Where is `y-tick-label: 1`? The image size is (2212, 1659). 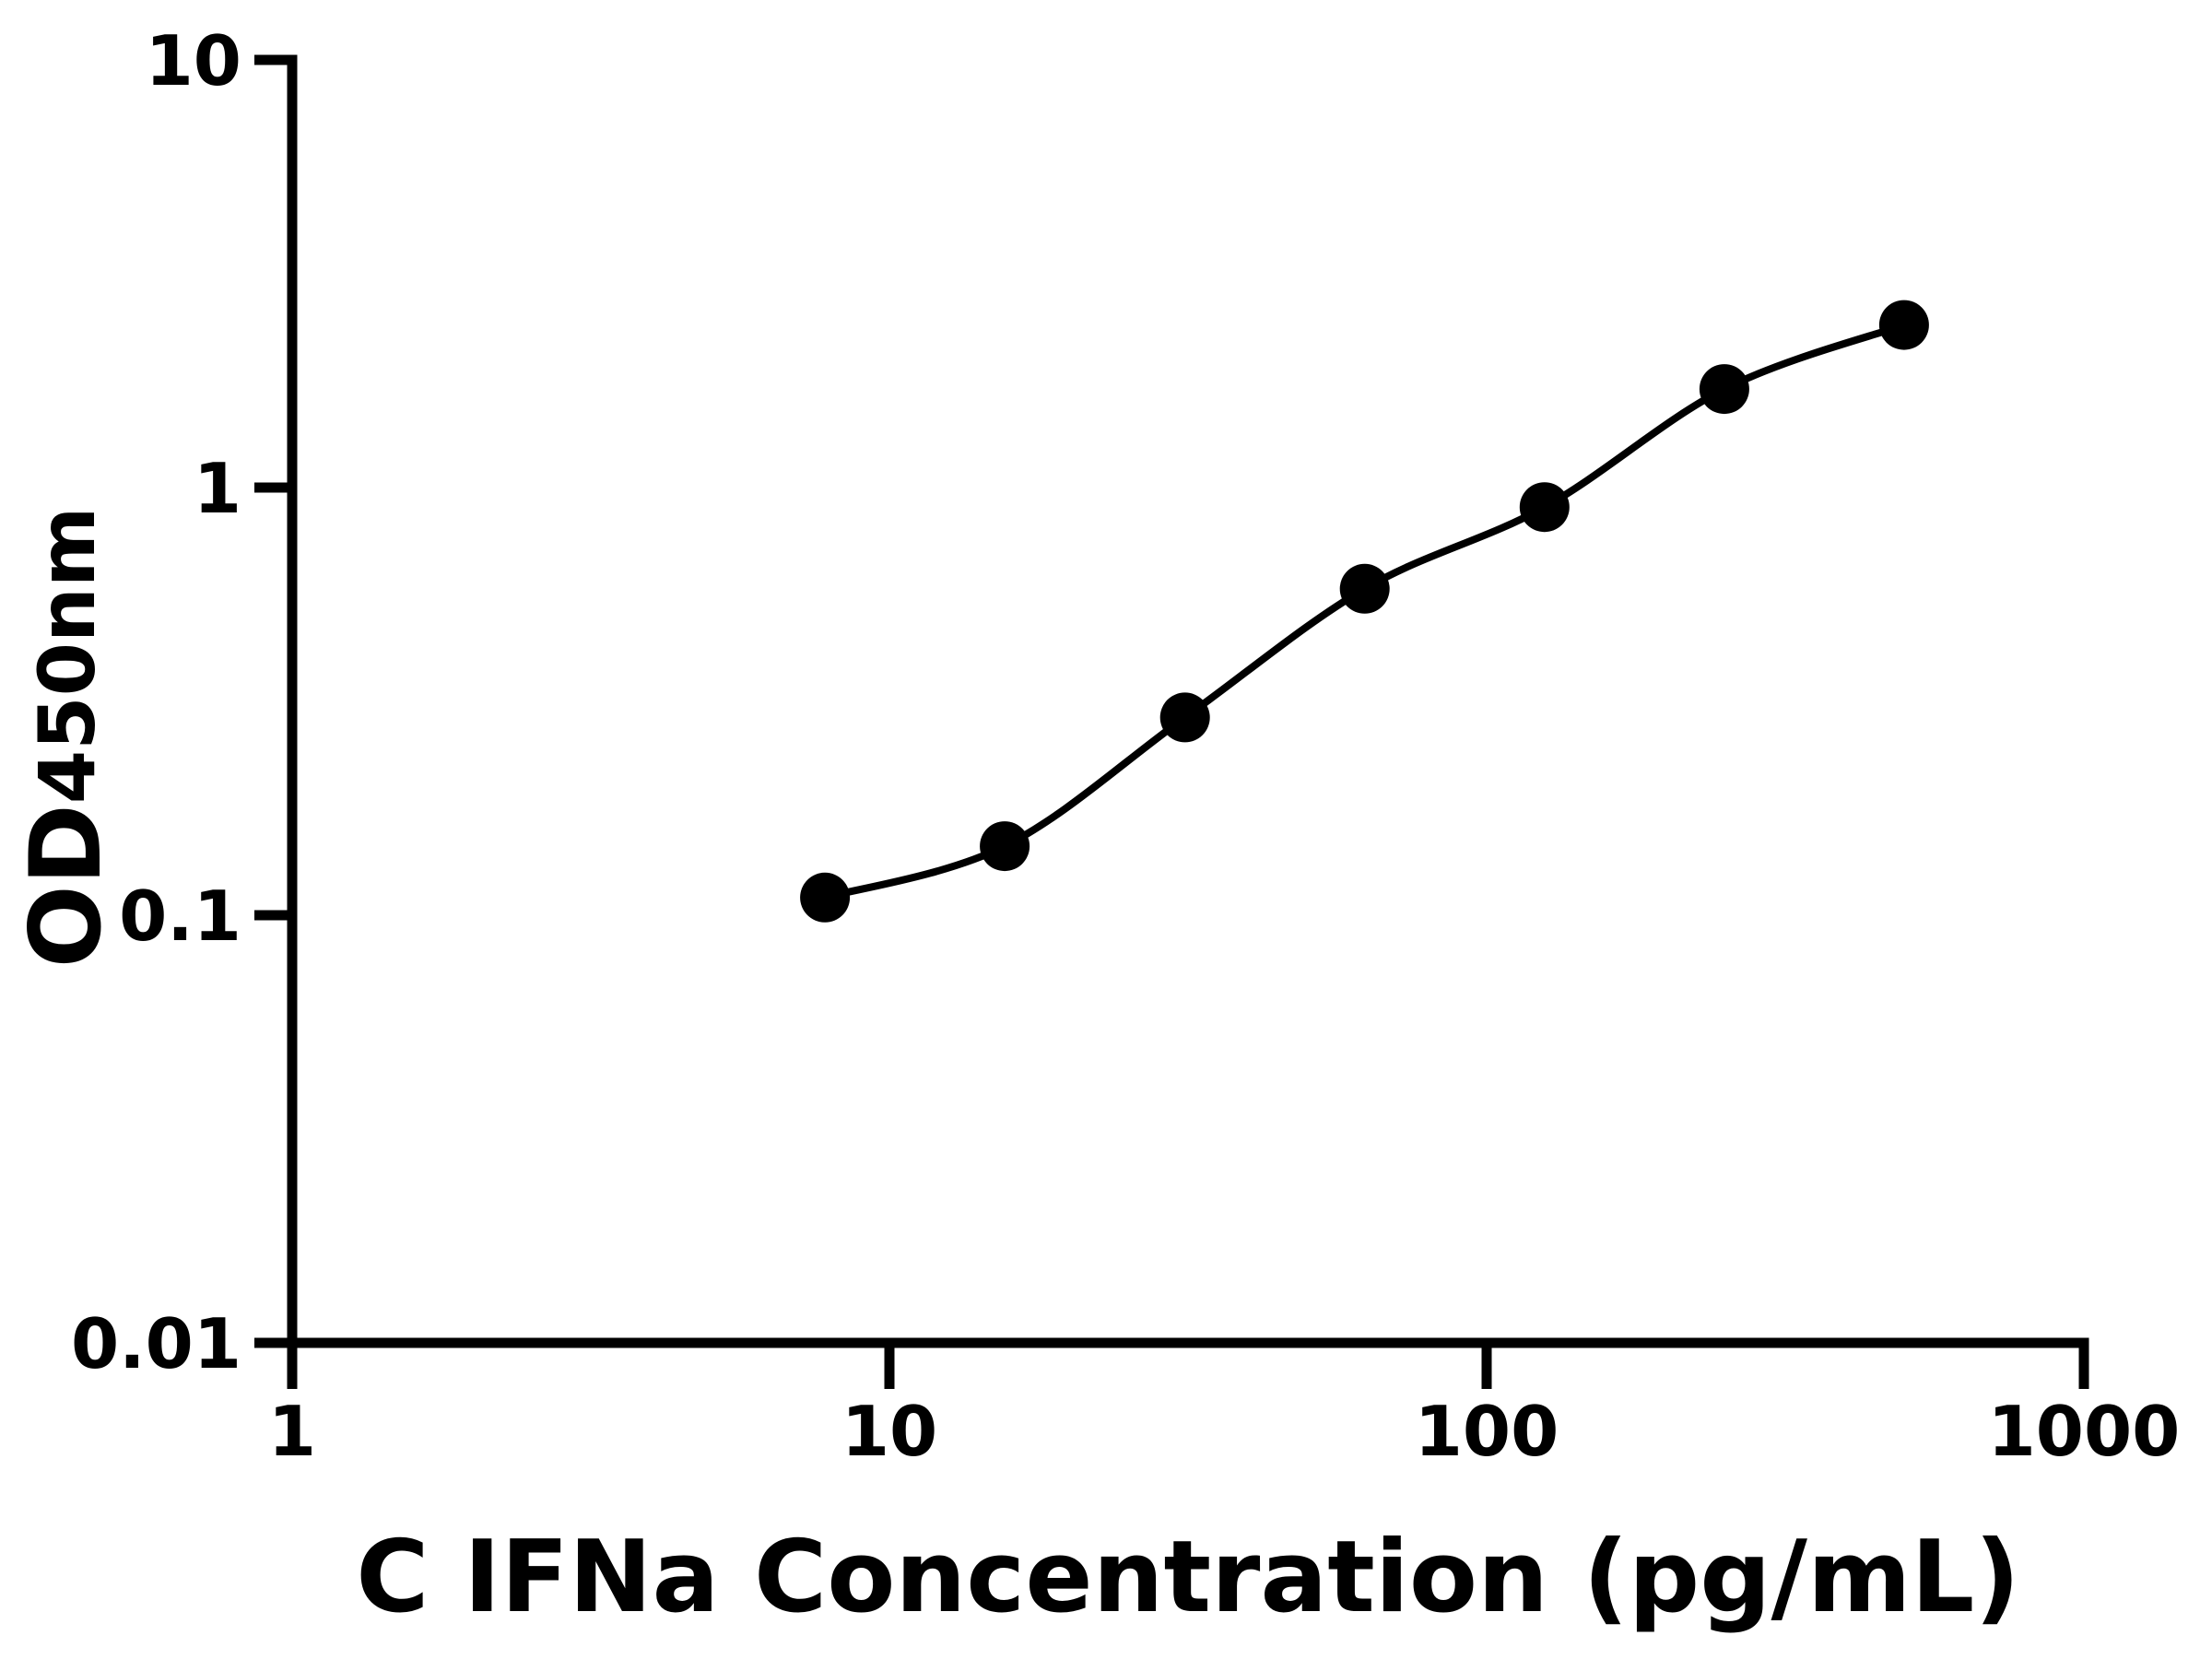 y-tick-label: 1 is located at coordinates (217, 488).